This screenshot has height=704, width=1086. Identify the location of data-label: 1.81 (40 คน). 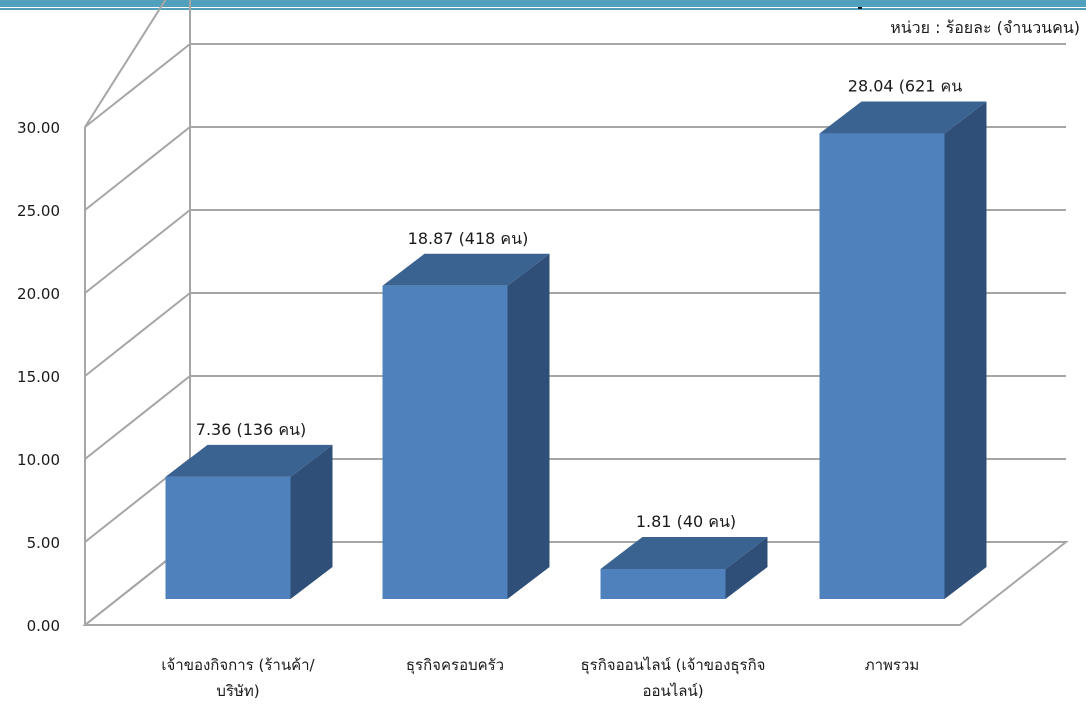
(686, 521).